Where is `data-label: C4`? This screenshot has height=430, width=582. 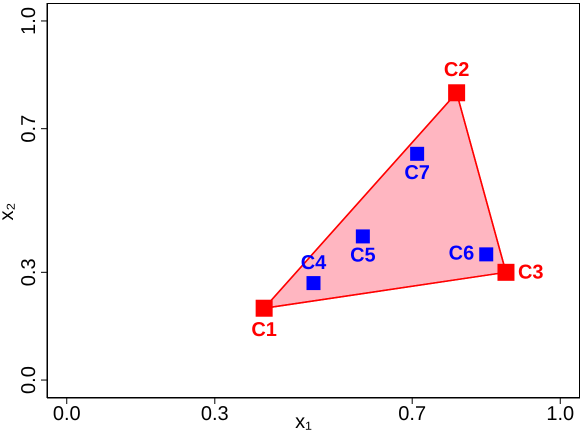
data-label: C4 is located at coordinates (314, 263).